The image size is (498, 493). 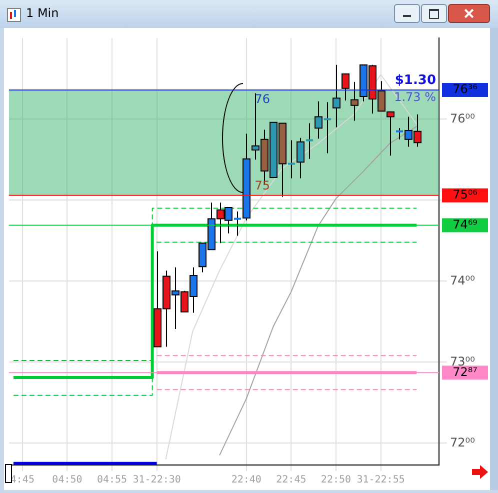 I want to click on y-tick-label: 74⁰⁰, so click(x=463, y=280).